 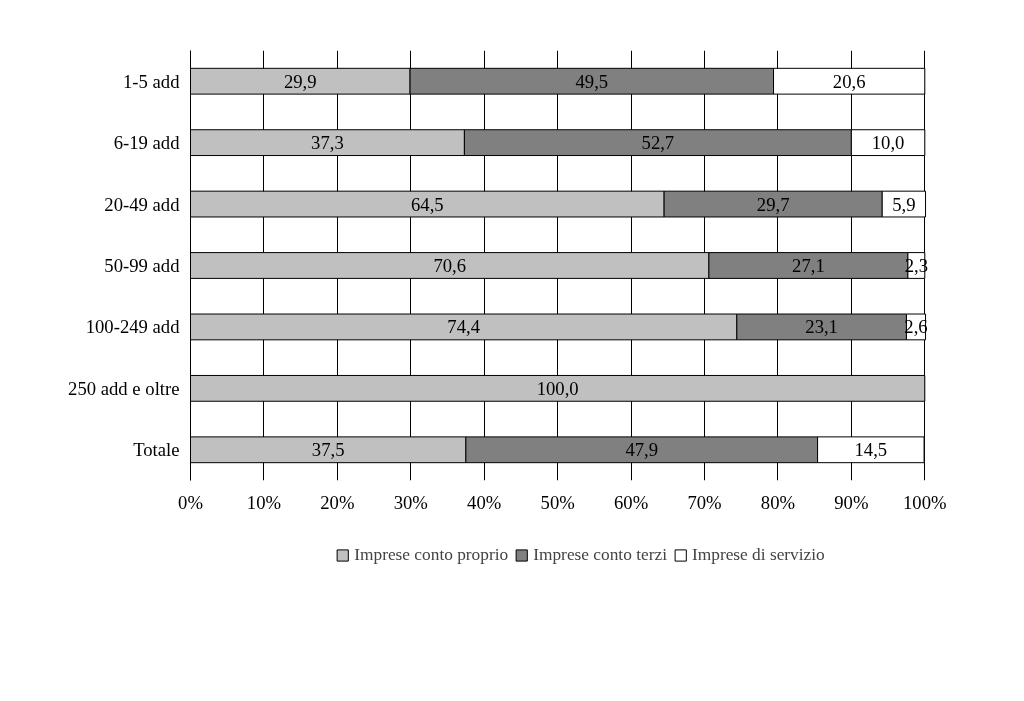 I want to click on data-label: 20,6, so click(x=849, y=81).